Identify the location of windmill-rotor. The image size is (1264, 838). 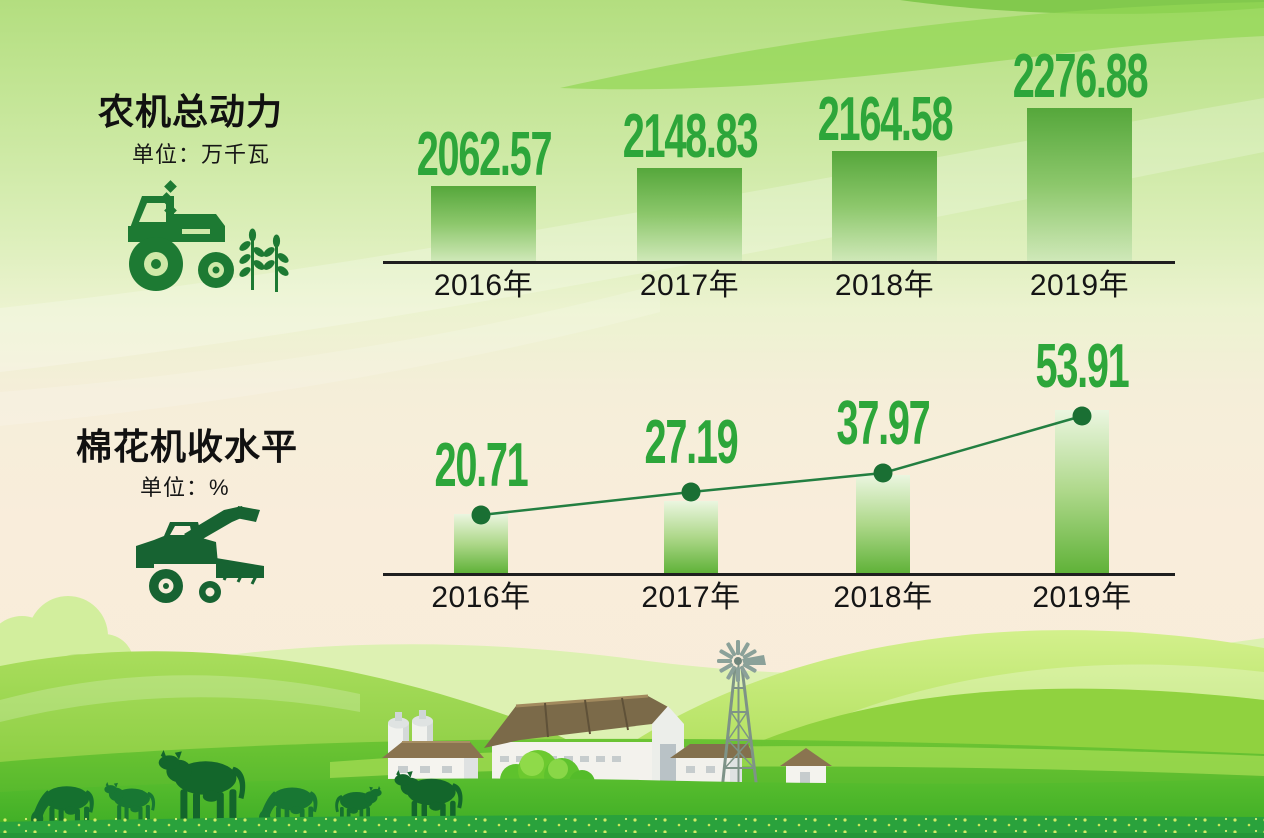
(741, 661).